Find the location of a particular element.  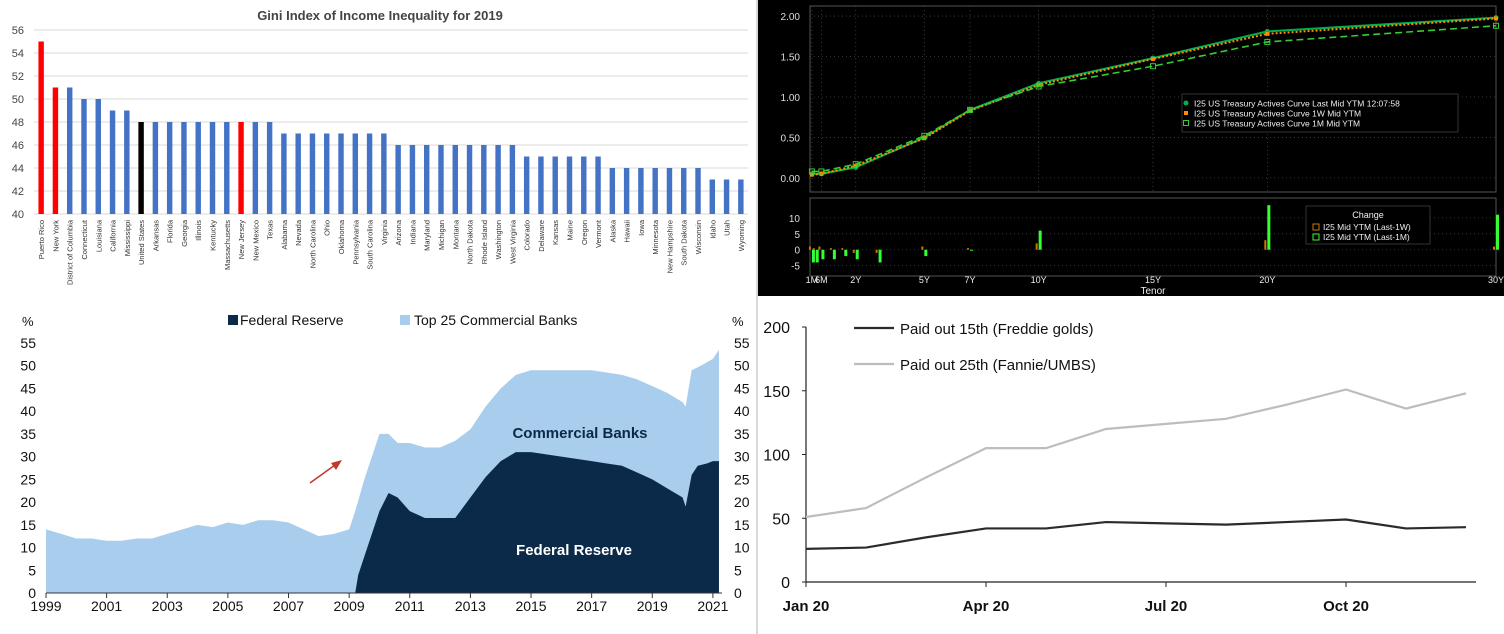

y-tick-label: 44 is located at coordinates (18, 169).